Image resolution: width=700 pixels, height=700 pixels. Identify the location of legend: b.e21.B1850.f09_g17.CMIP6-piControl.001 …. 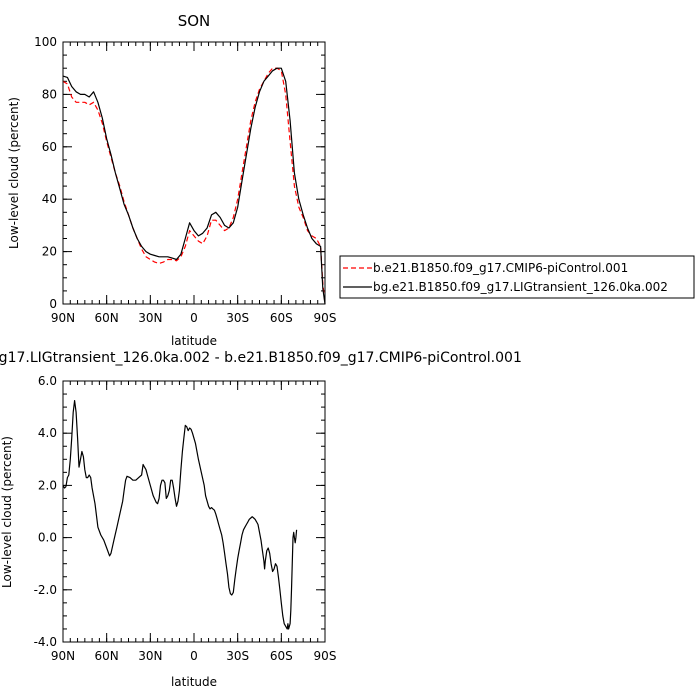
(517, 277).